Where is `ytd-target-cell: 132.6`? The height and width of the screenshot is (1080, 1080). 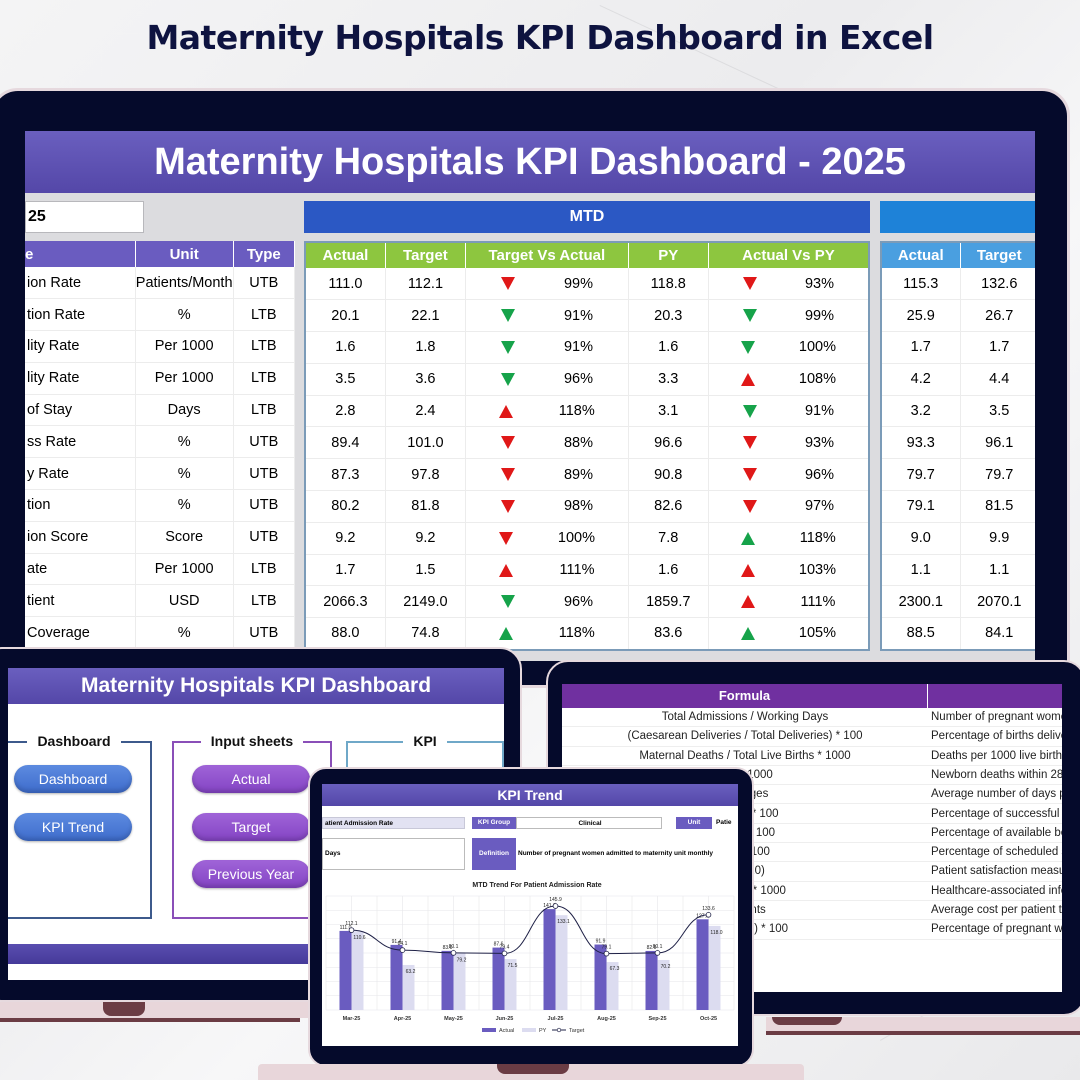 ytd-target-cell: 132.6 is located at coordinates (997, 284).